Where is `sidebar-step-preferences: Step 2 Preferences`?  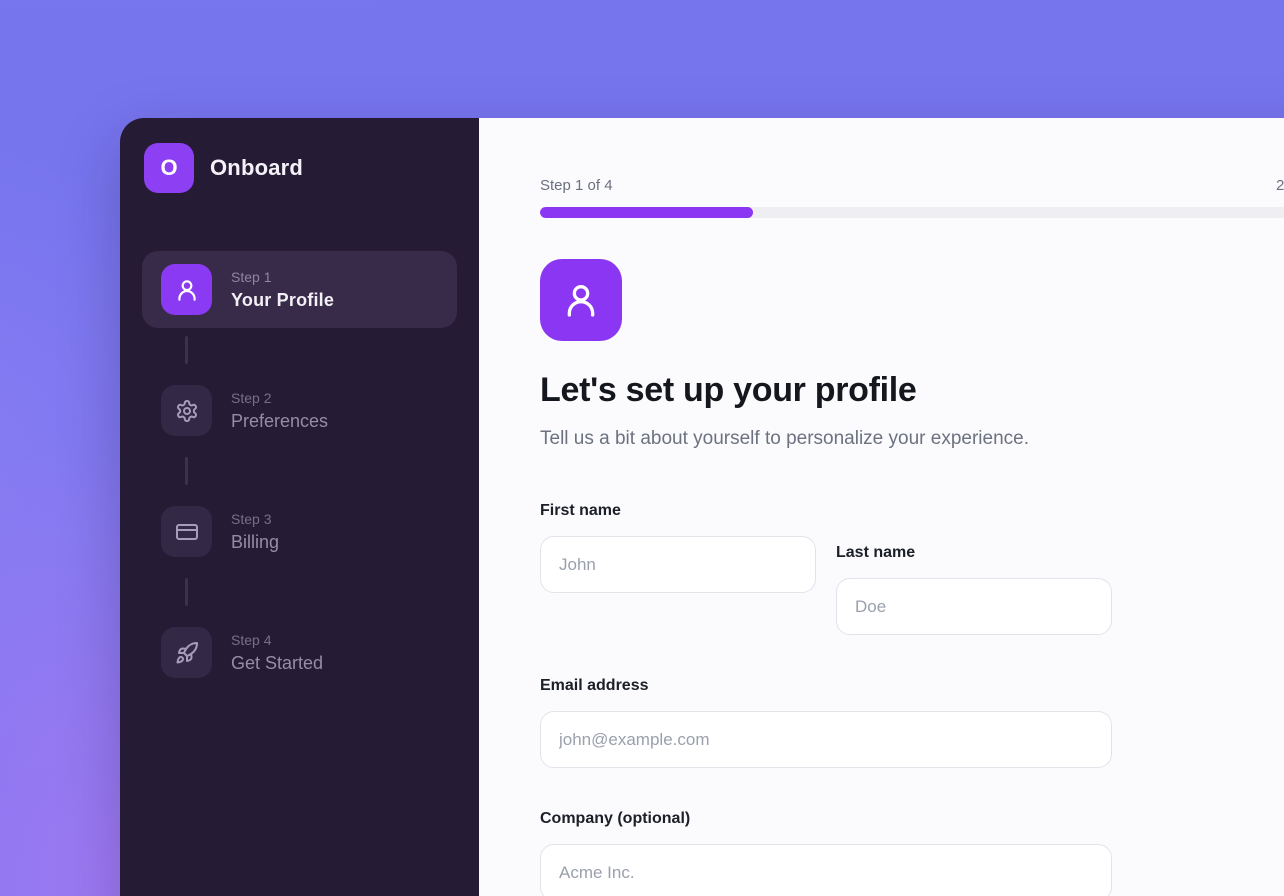
sidebar-step-preferences: Step 2 Preferences is located at coordinates (299, 410).